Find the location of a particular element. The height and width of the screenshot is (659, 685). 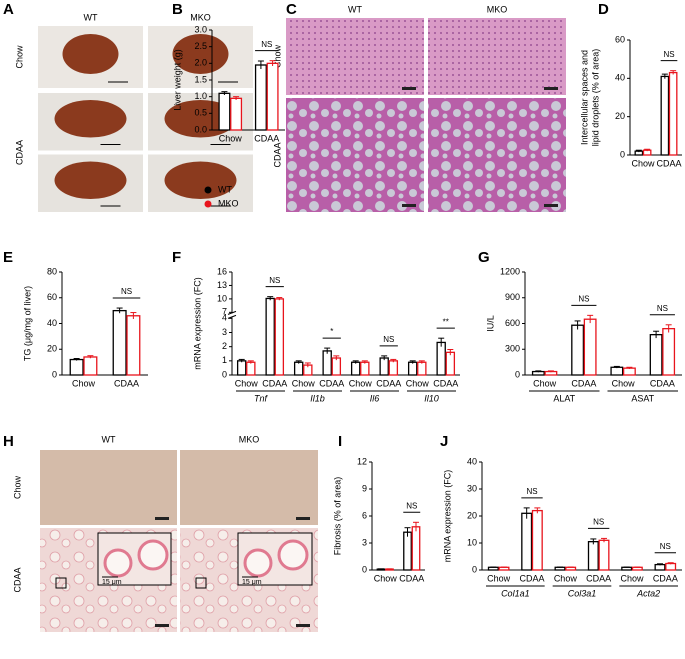

panel-letter: C is located at coordinates (291, 9).